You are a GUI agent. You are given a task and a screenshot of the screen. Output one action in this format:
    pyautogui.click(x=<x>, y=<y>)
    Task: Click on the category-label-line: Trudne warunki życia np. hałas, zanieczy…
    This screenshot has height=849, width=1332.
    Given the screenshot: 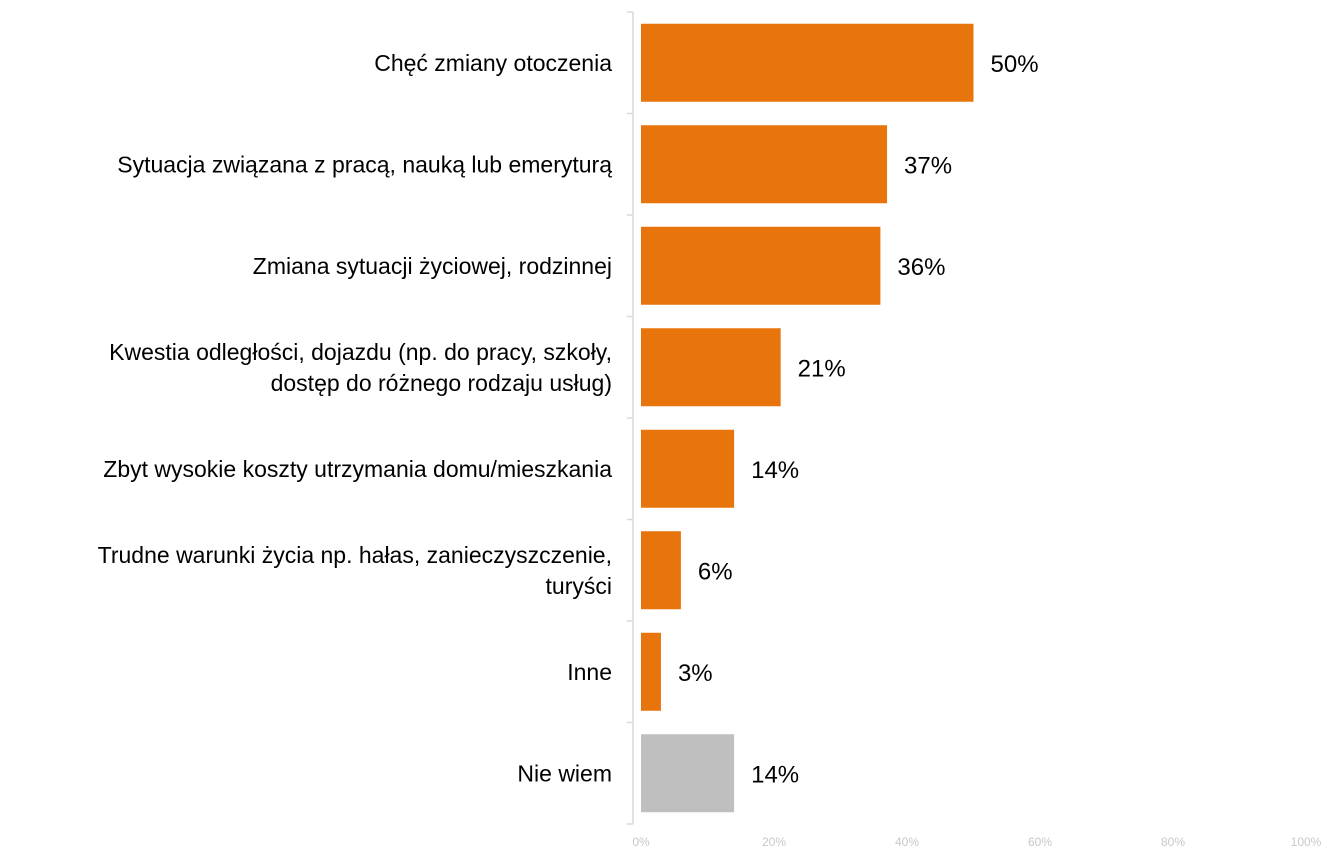 What is the action you would take?
    pyautogui.click(x=355, y=555)
    